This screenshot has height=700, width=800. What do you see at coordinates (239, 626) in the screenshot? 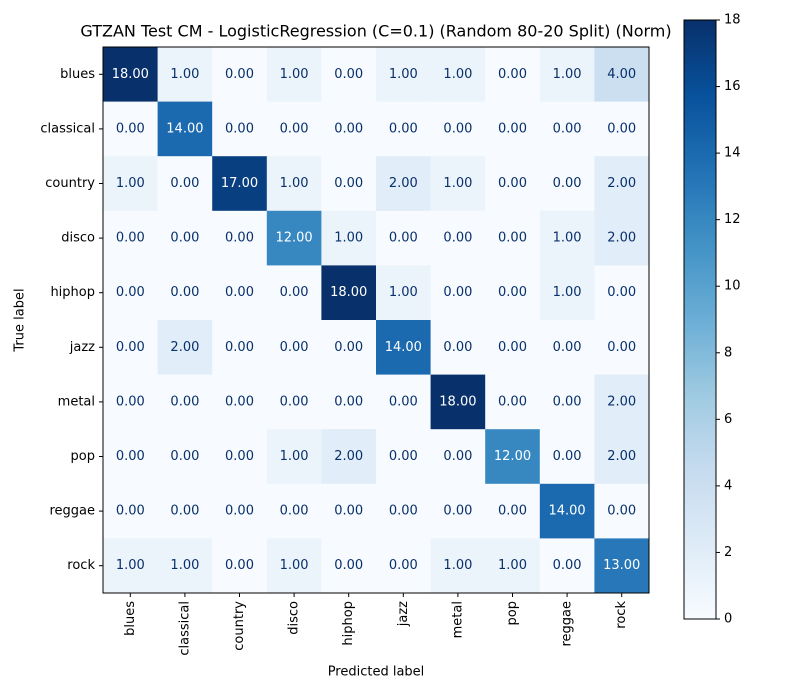
I see `x-tick-label: country` at bounding box center [239, 626].